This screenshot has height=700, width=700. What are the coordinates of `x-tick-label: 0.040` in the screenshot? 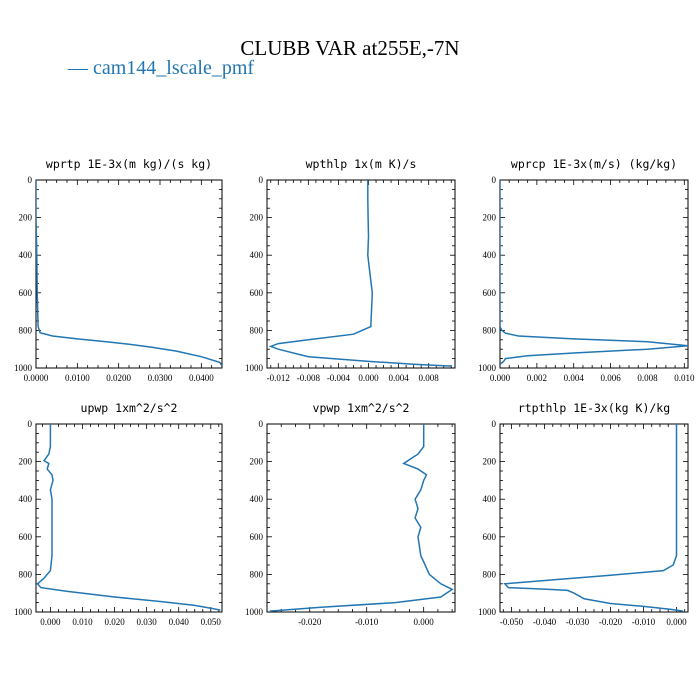 It's located at (179, 622).